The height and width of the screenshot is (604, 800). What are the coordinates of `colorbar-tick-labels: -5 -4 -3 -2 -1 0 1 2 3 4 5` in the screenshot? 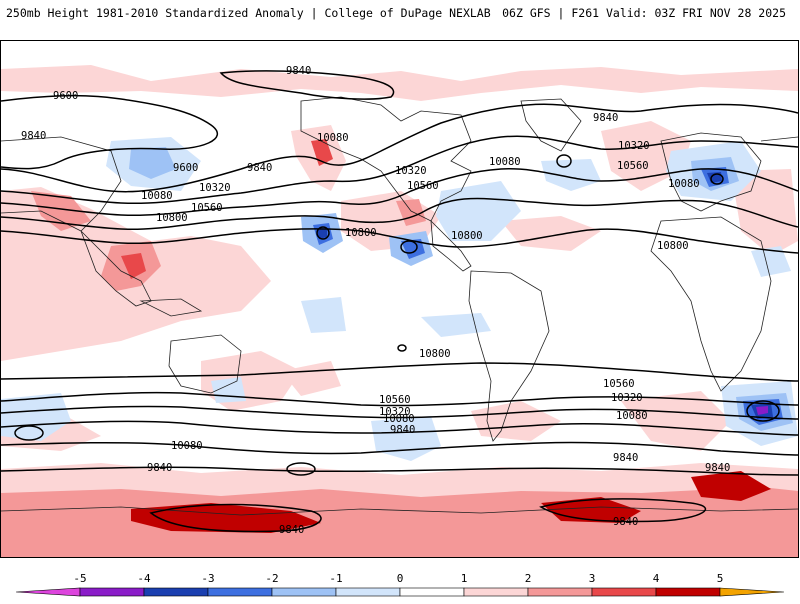 It's located at (398, 578).